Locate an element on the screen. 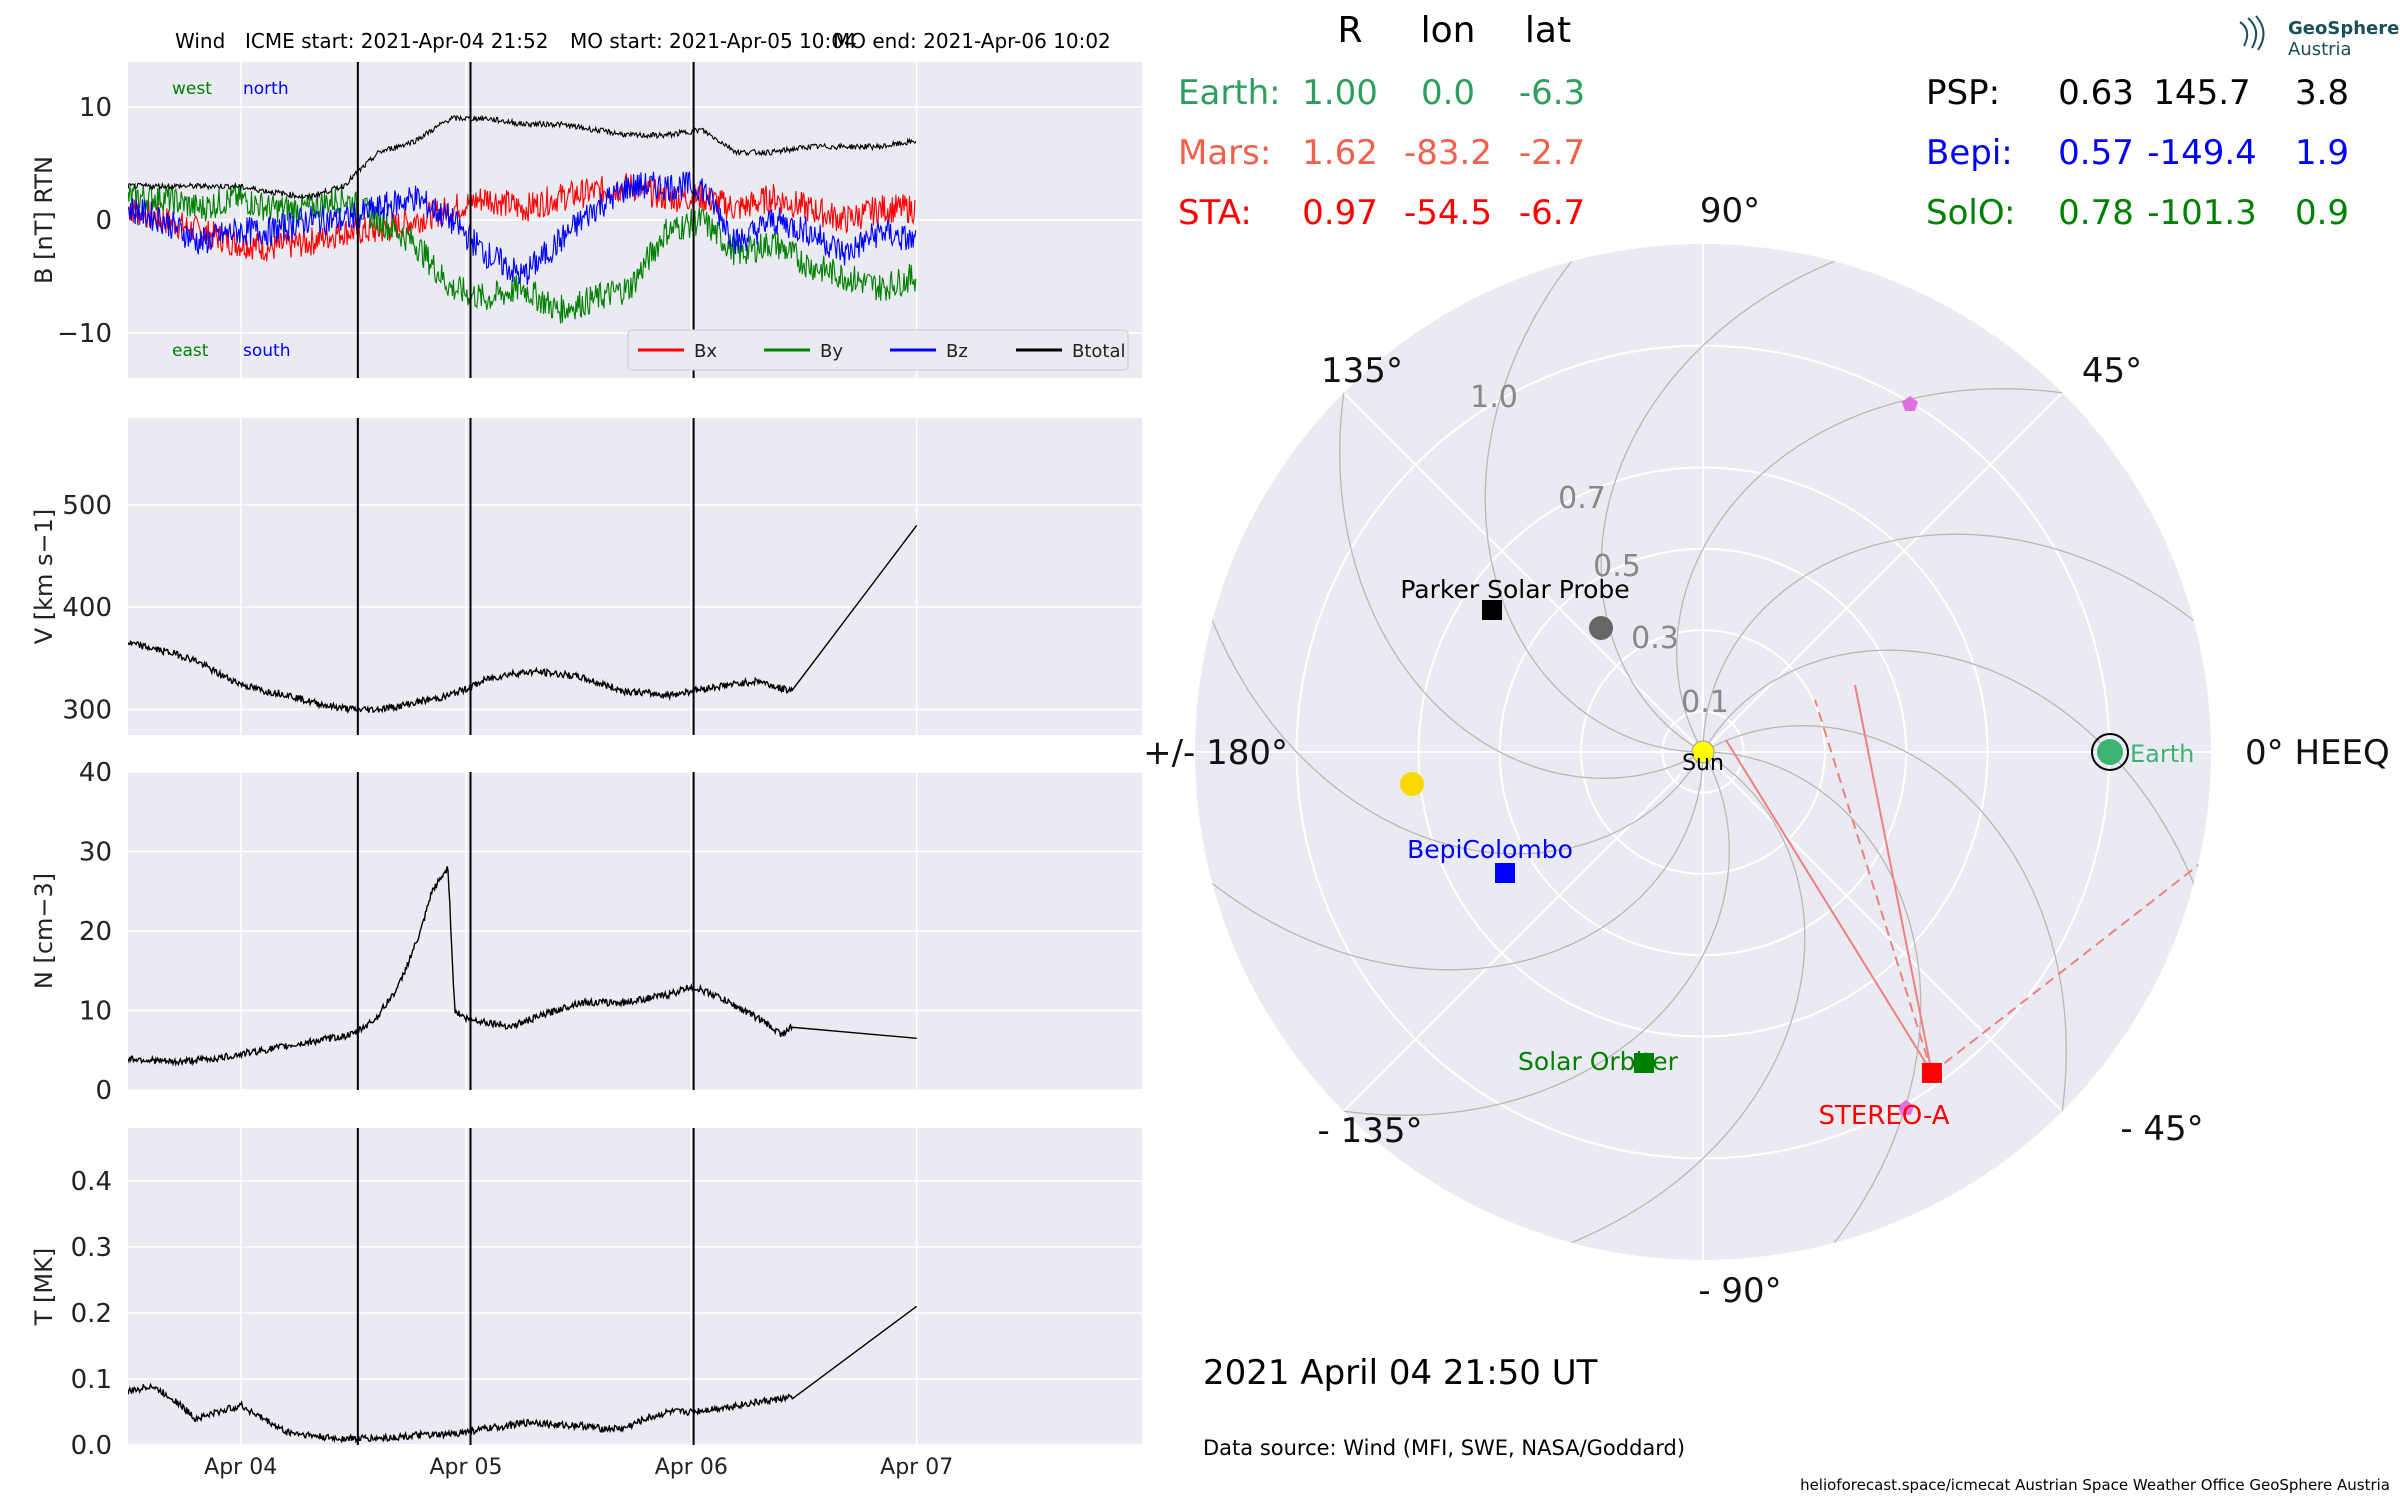 Image resolution: width=2400 pixels, height=1500 pixels. venus-marker is located at coordinates (1412, 784).